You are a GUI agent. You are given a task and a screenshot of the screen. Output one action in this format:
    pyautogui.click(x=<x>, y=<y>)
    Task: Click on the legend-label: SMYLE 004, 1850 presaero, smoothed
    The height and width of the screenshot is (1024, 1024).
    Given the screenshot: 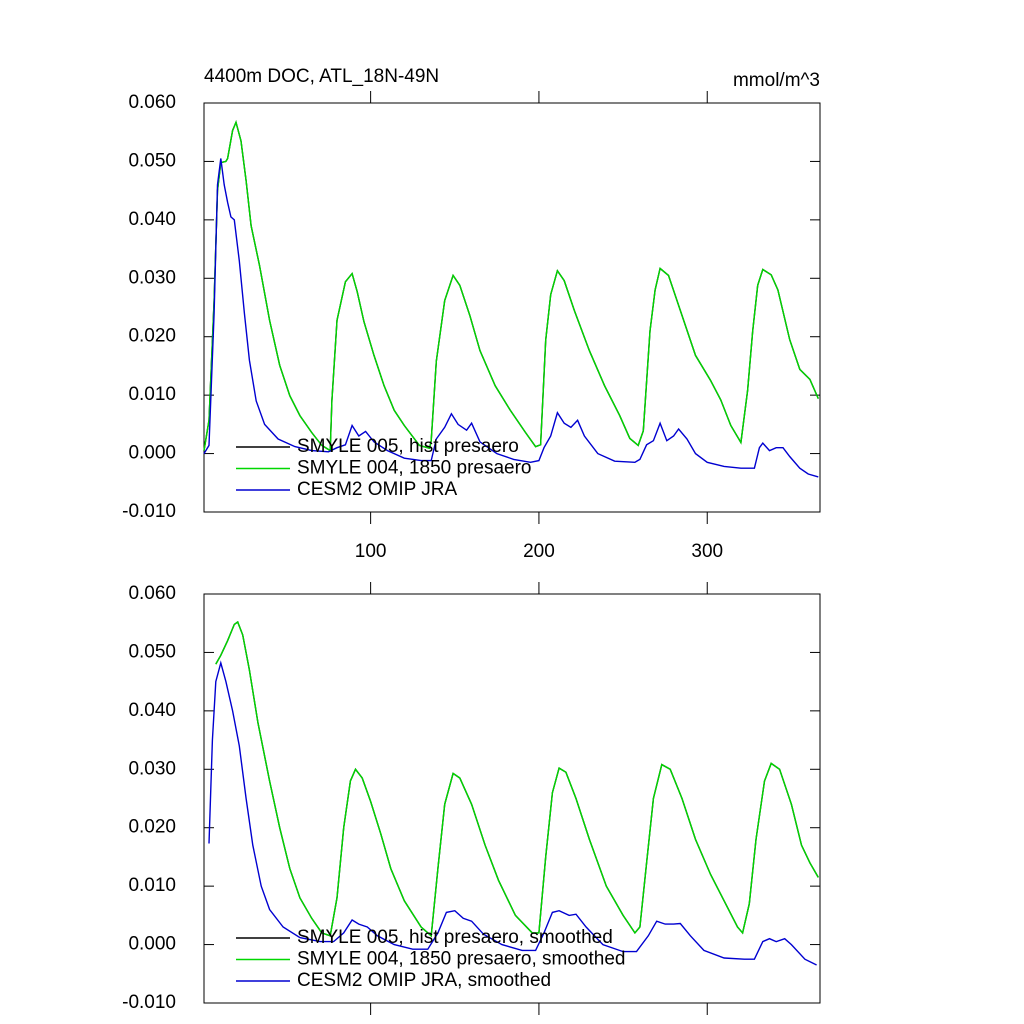 What is the action you would take?
    pyautogui.click(x=461, y=959)
    